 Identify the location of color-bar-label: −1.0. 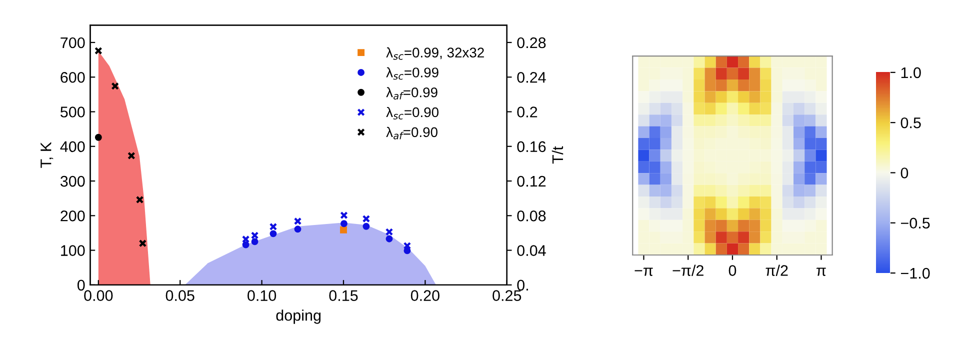
(915, 273).